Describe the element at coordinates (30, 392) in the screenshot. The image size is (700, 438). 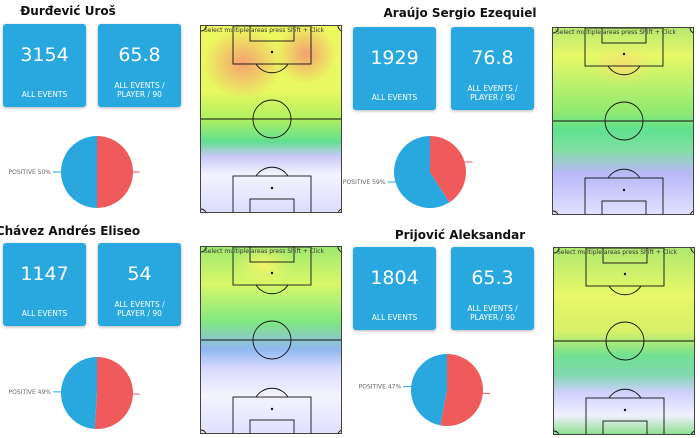
I see `positive-label: POSITIVE 49%` at that location.